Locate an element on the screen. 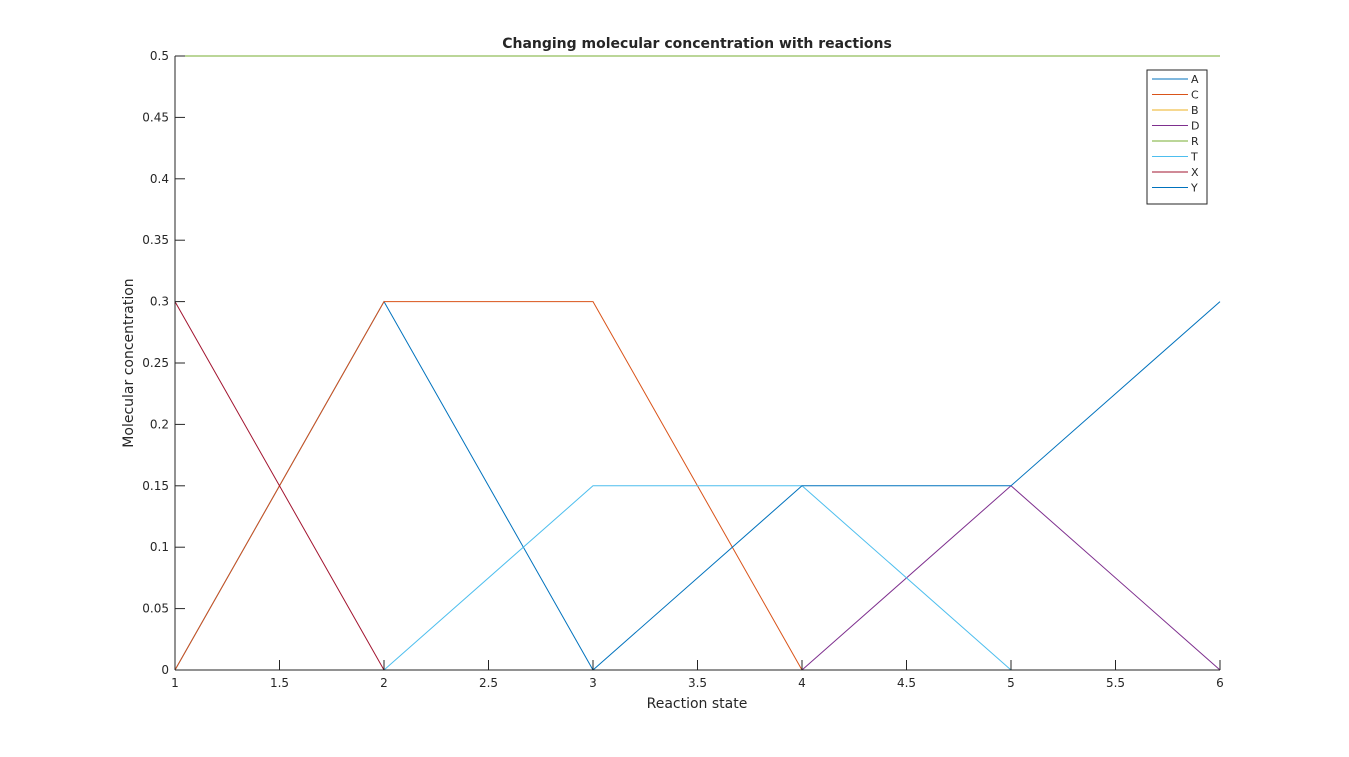  legend-label-T: T is located at coordinates (1194, 157).